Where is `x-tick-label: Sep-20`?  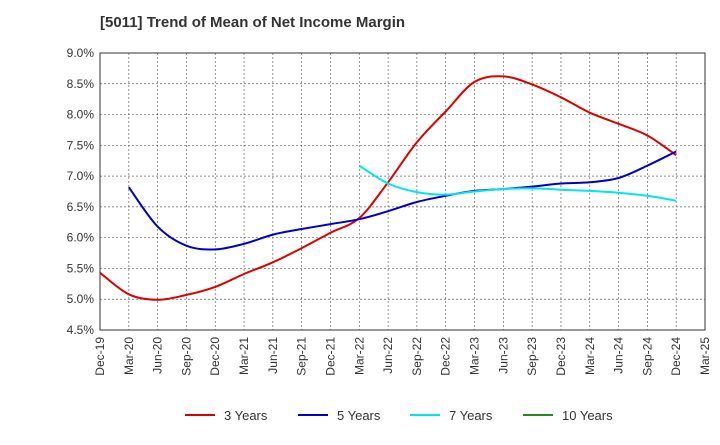 x-tick-label: Sep-20 is located at coordinates (186, 356).